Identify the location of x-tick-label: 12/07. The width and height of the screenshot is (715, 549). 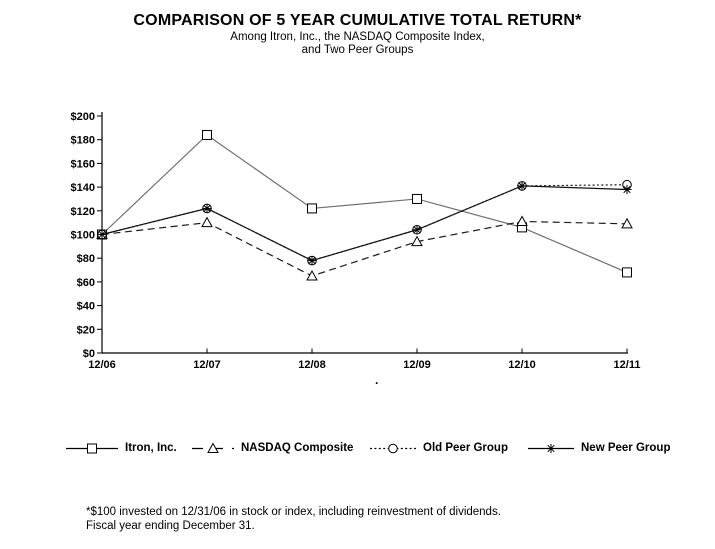
(207, 365).